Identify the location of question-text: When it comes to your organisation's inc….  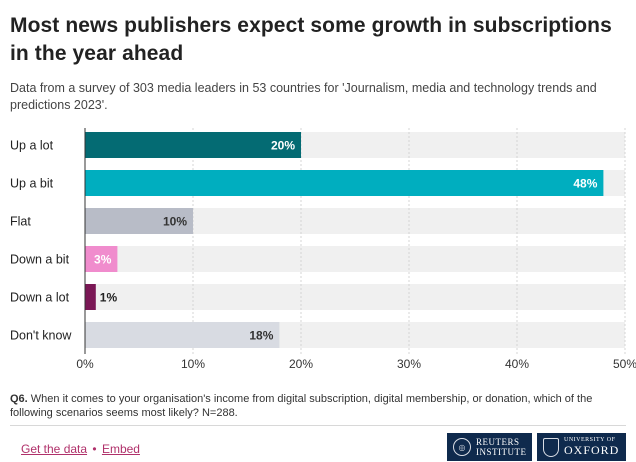
(301, 406).